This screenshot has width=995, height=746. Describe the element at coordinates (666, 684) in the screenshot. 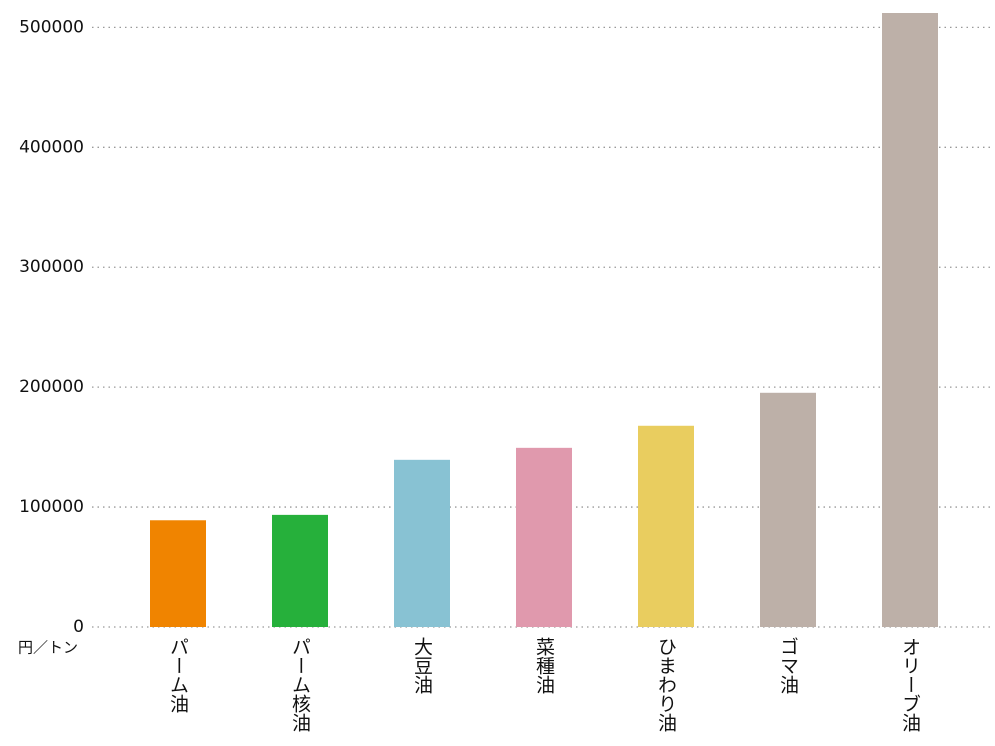

I see `x-tick-label: ひまわり油` at that location.